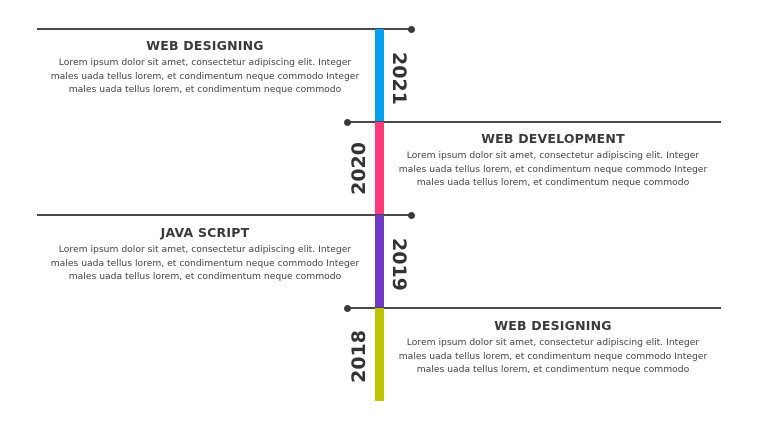  Describe the element at coordinates (359, 356) in the screenshot. I see `year-label-2018: 2018` at that location.